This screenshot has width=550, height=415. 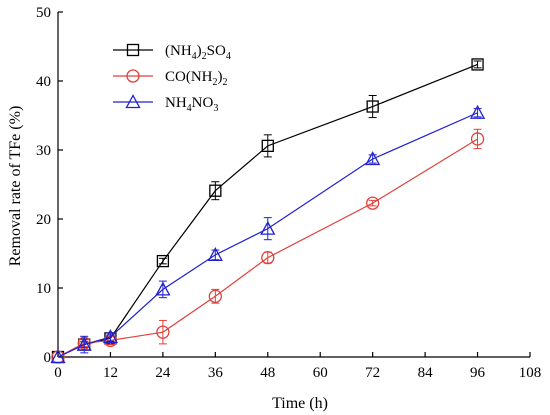 What do you see at coordinates (198, 52) in the screenshot?
I see `legend-label: (NH4)2SO4` at bounding box center [198, 52].